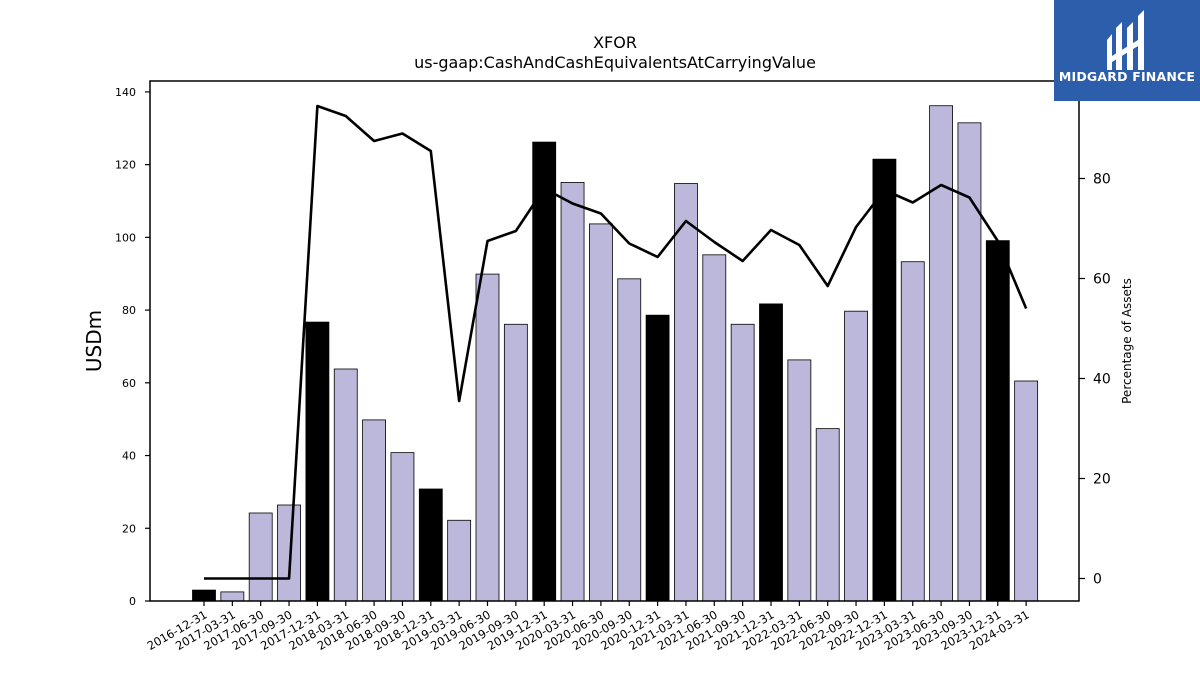  I want to click on y-tick-label-left: 140, so click(125, 92).